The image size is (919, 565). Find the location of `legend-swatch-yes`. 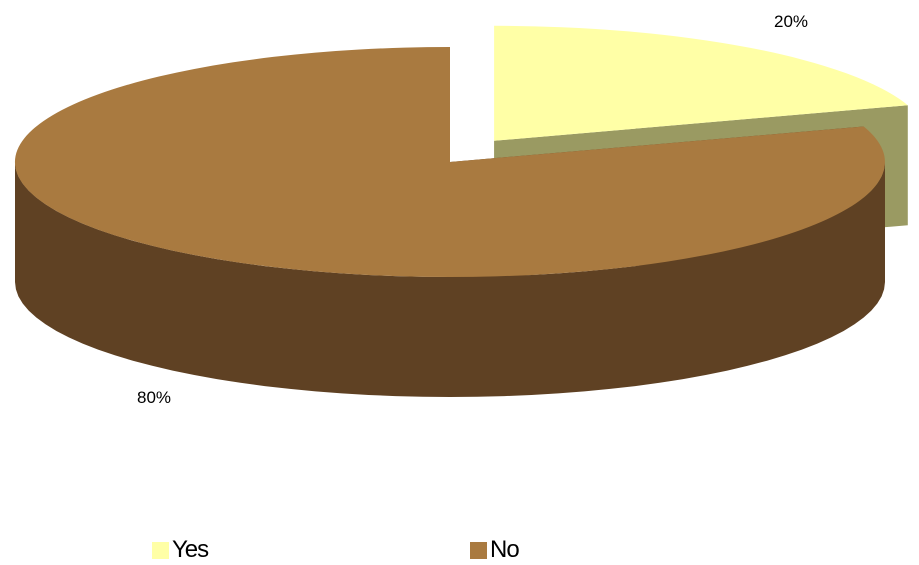

legend-swatch-yes is located at coordinates (160, 550).